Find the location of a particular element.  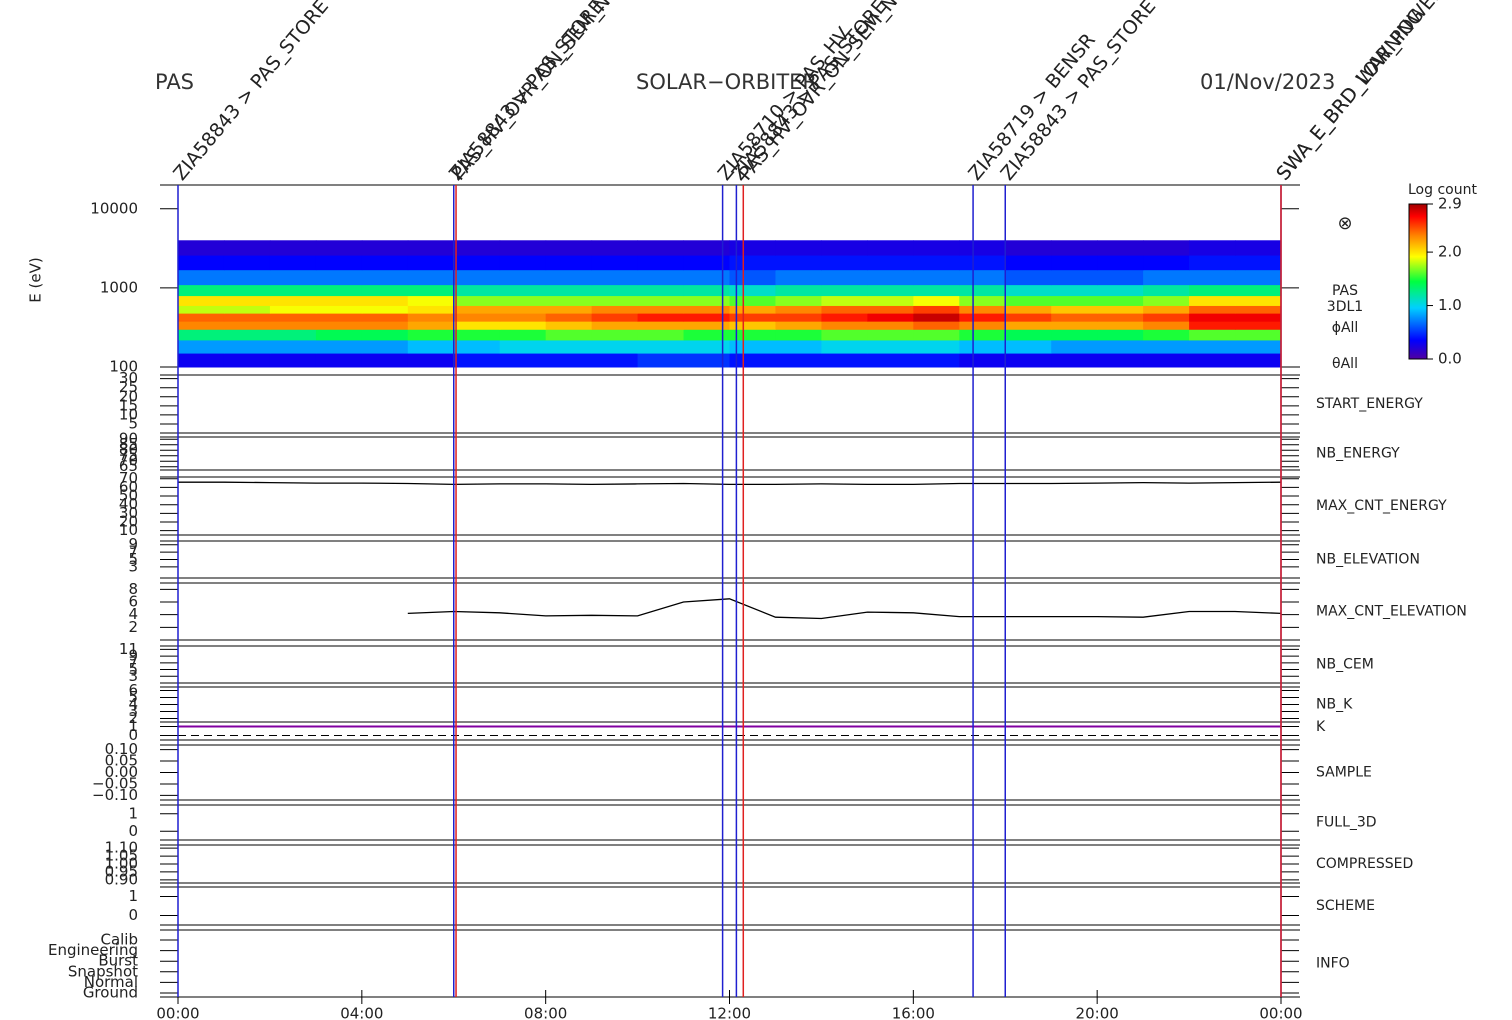

event-label: ZIA58843 > PAS_STORE is located at coordinates (1078, 92).